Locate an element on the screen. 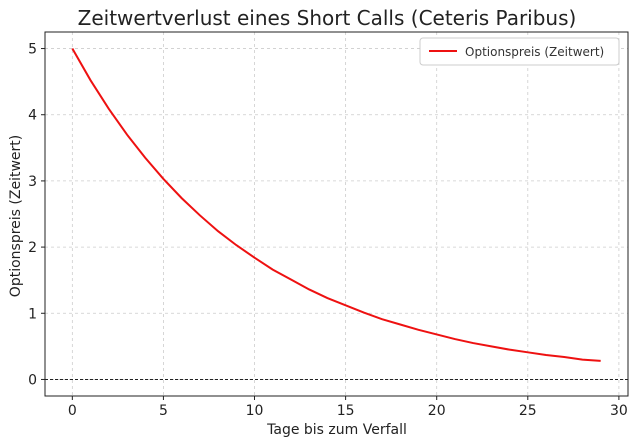  y-tick-label: 0 is located at coordinates (32, 380).